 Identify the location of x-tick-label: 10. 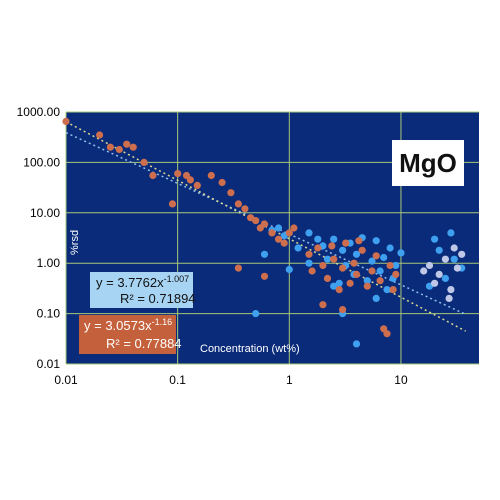
(401, 380).